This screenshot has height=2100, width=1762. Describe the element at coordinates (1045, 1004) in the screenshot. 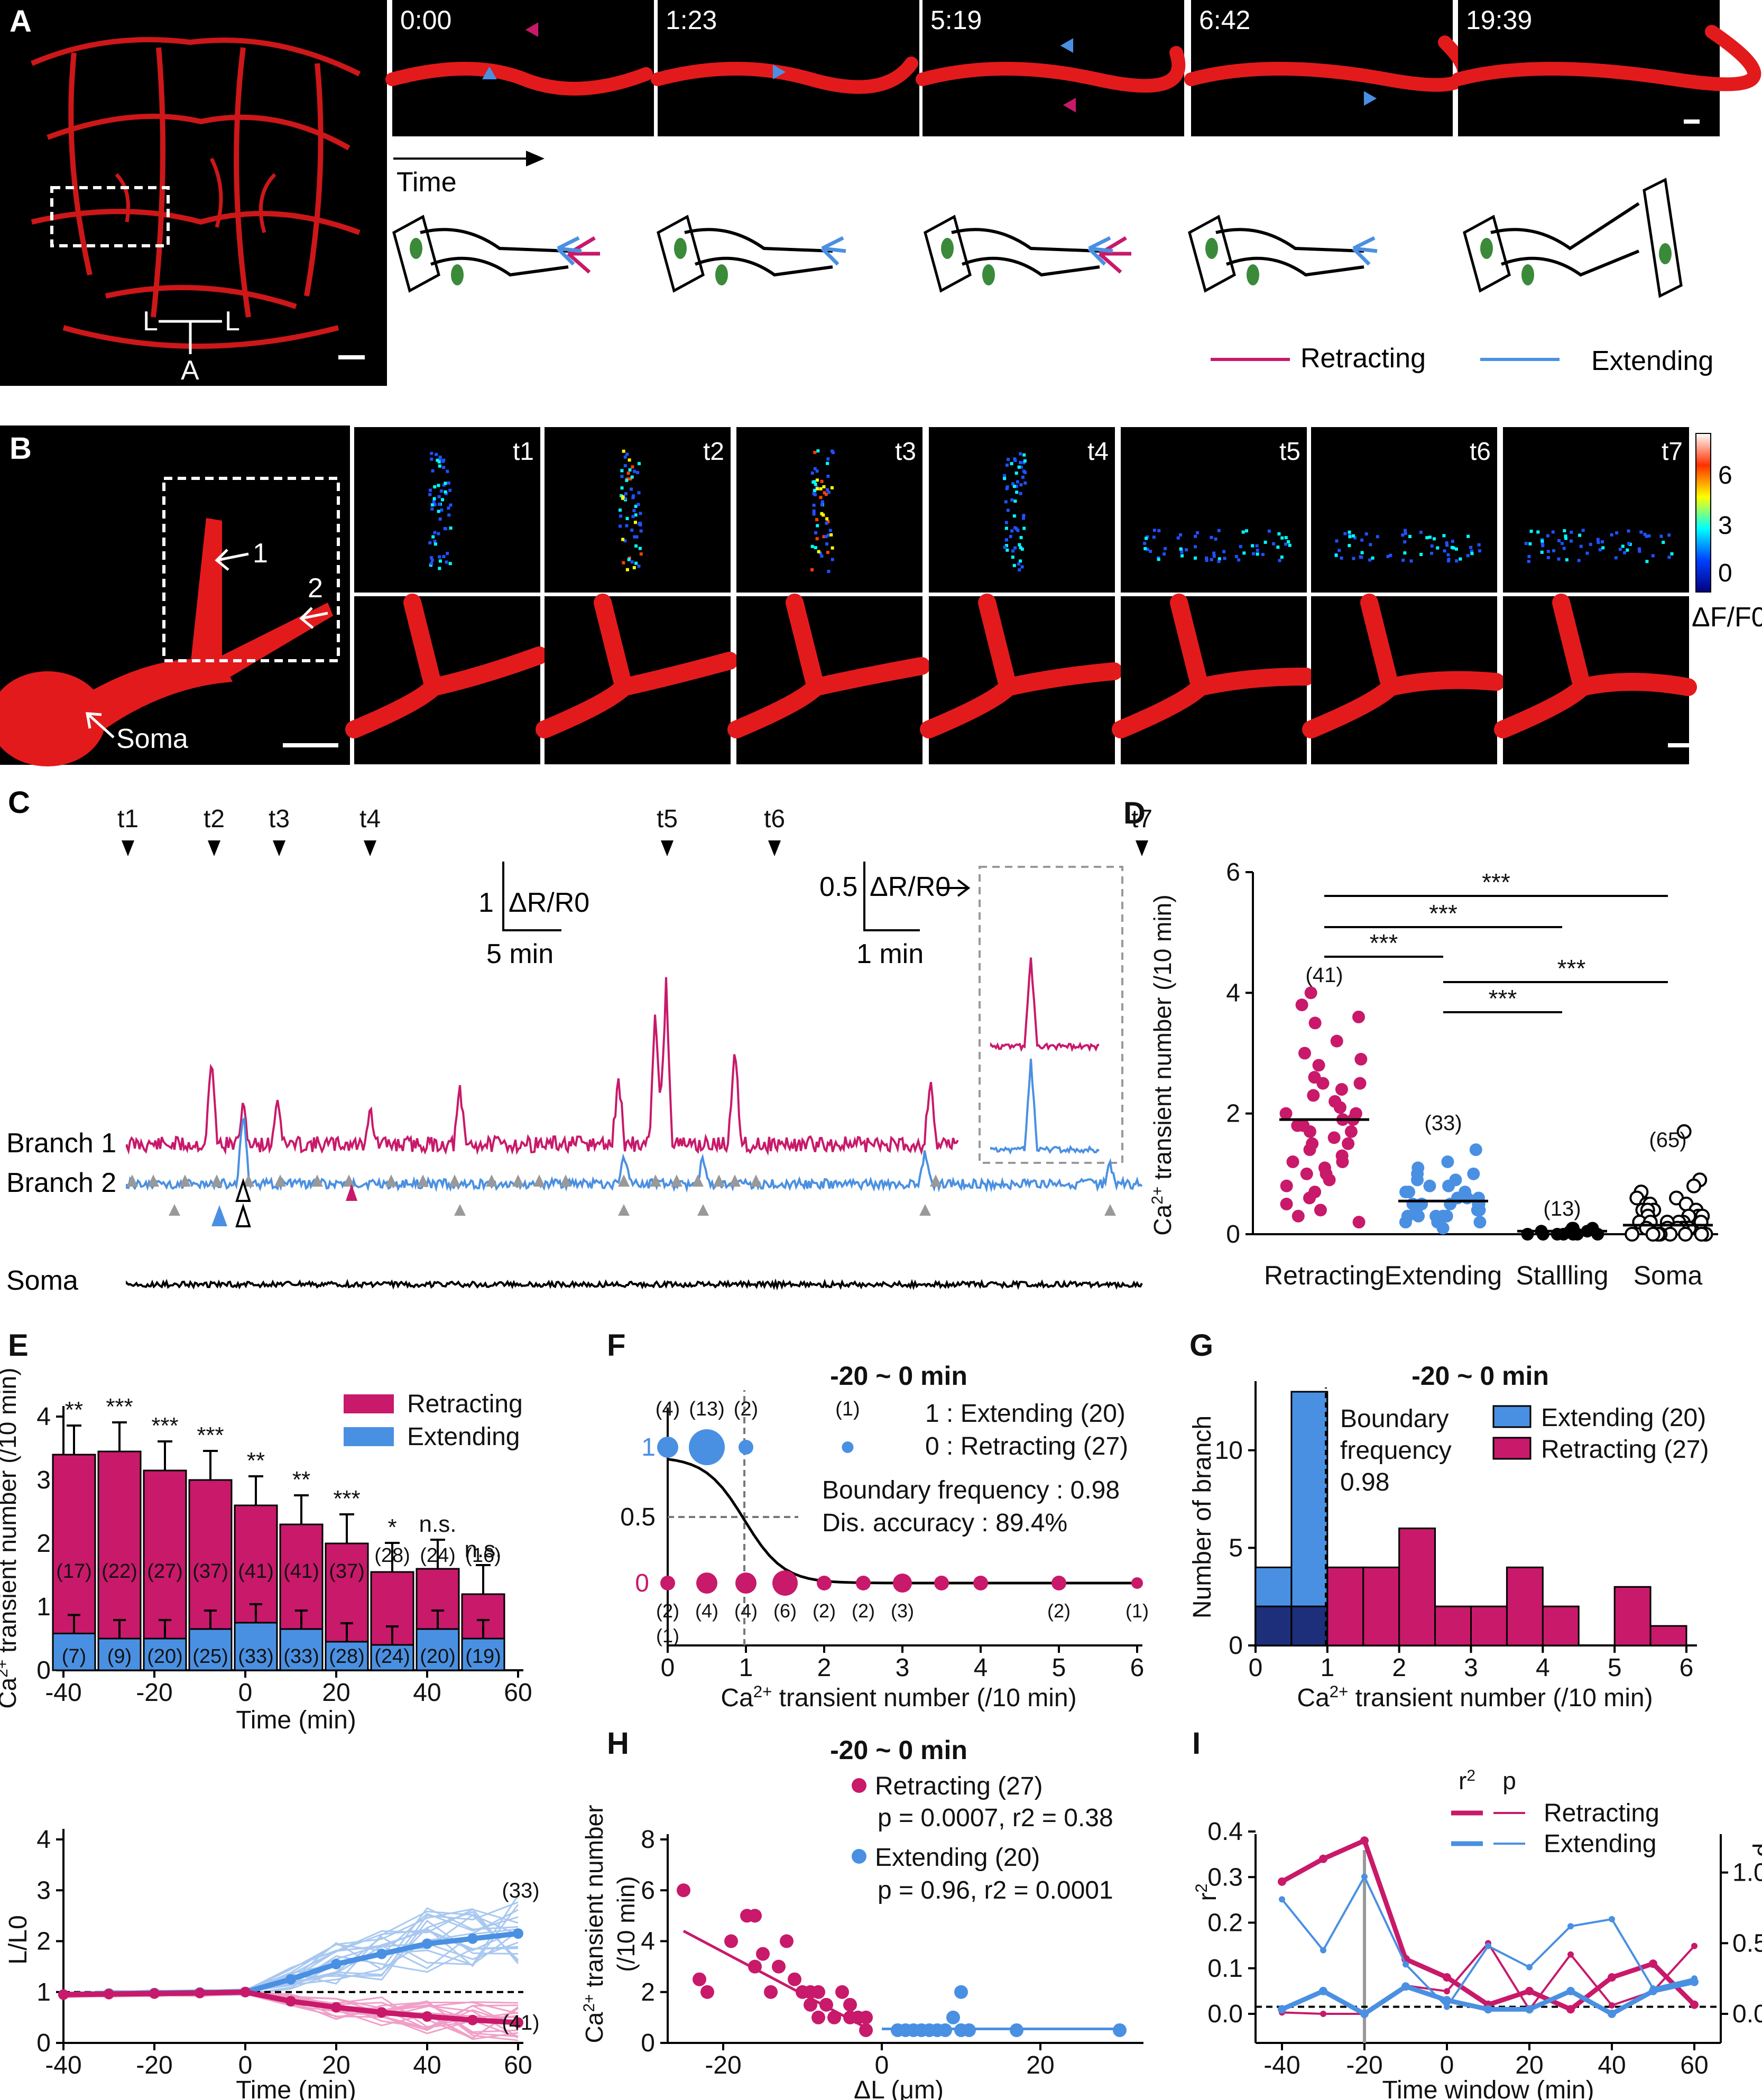

I see `inset-retracting-trace` at that location.